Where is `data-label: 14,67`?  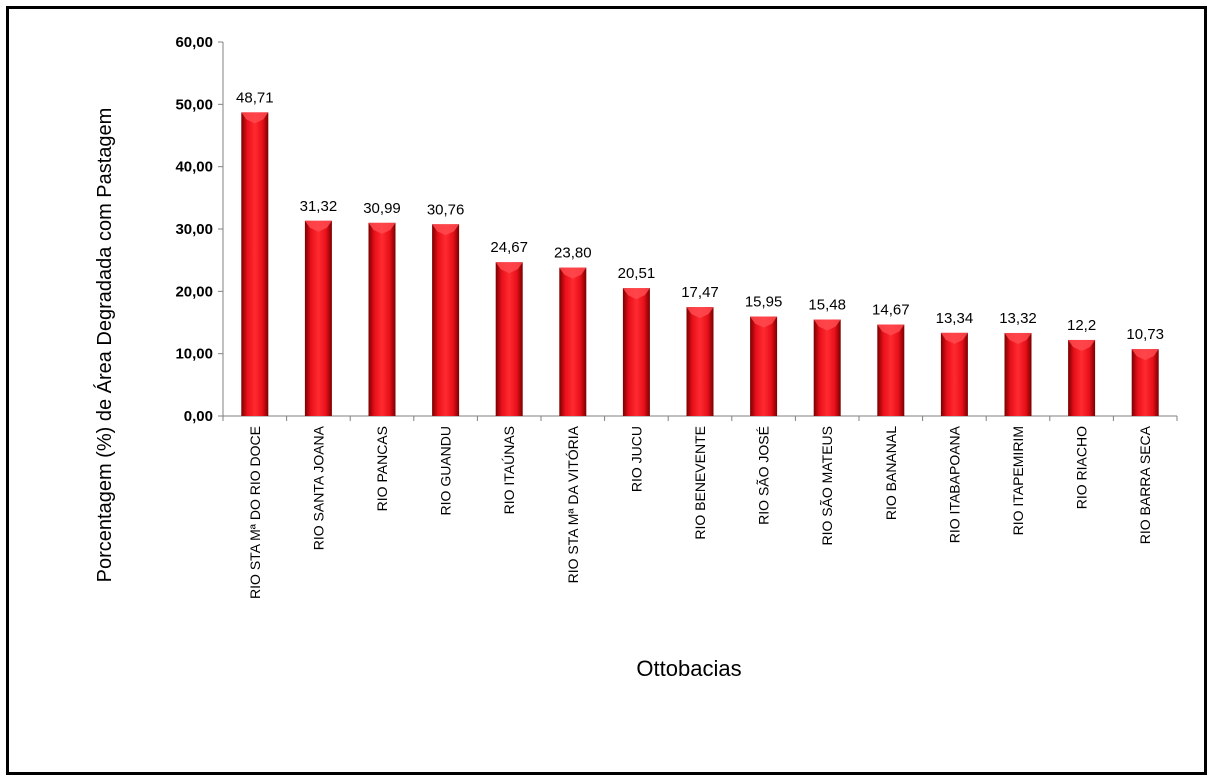
data-label: 14,67 is located at coordinates (891, 310).